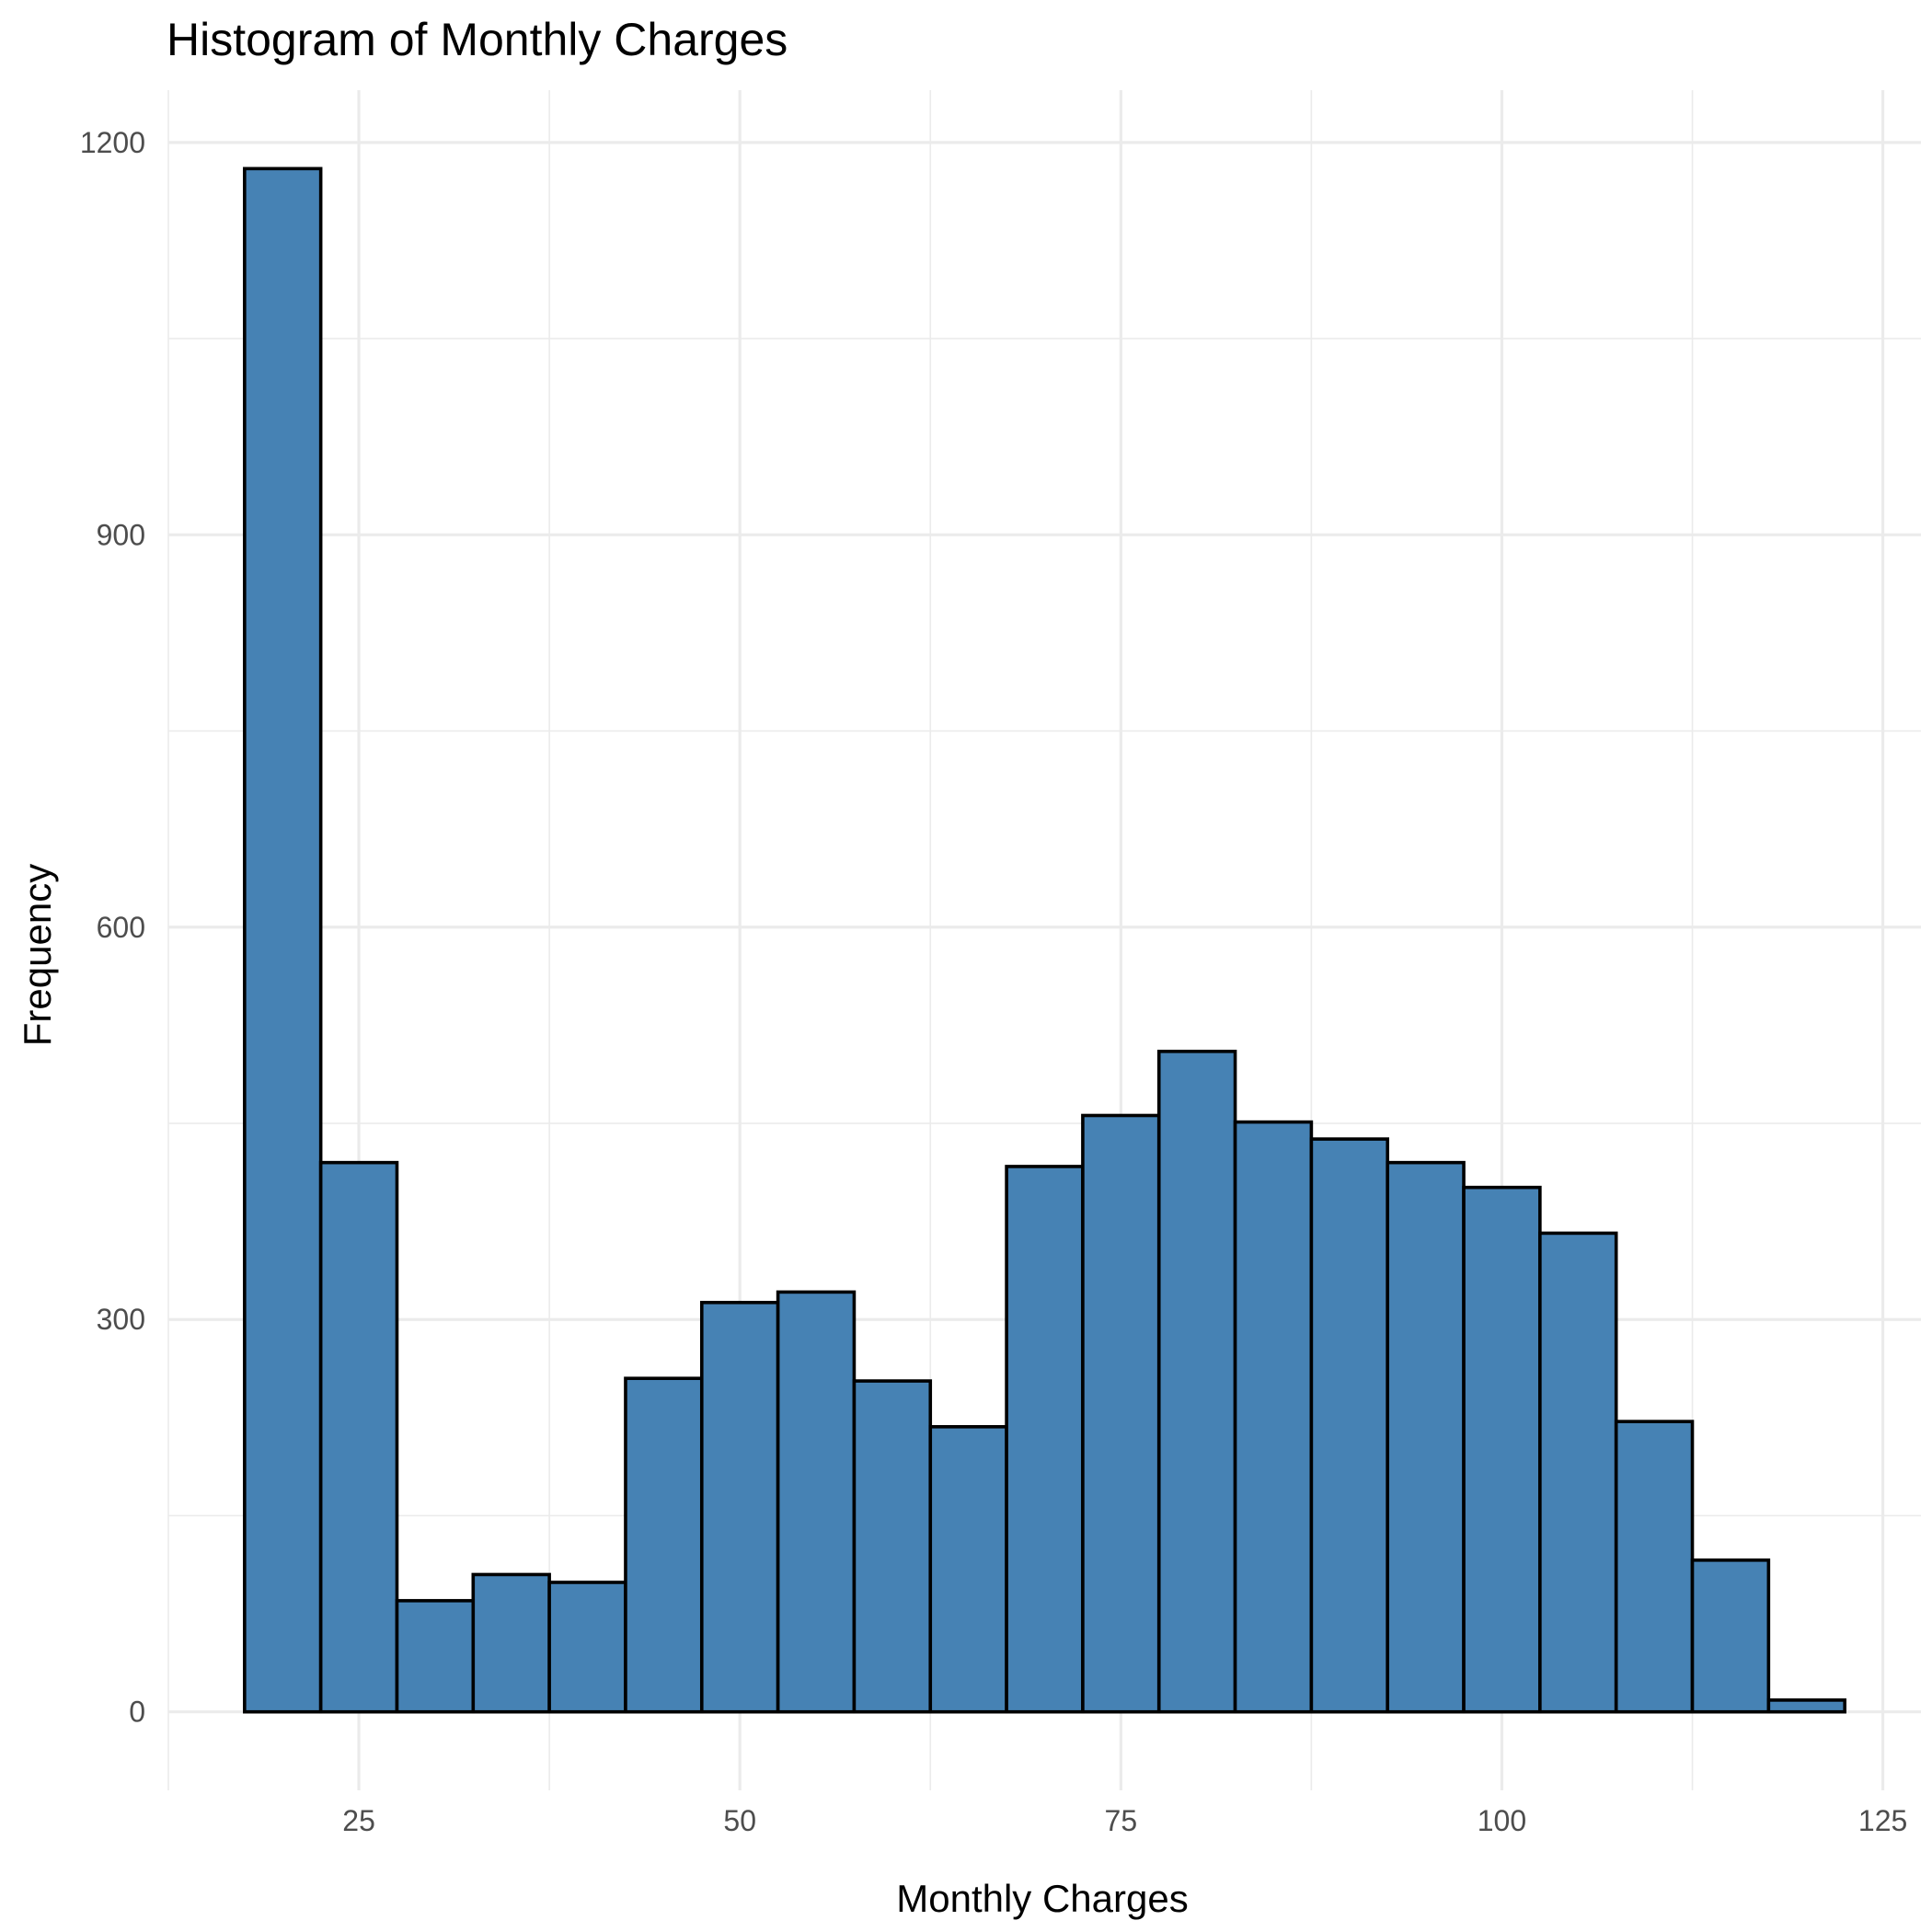 This screenshot has height=1932, width=1932. Describe the element at coordinates (1502, 1820) in the screenshot. I see `x-tick-label: 100` at that location.